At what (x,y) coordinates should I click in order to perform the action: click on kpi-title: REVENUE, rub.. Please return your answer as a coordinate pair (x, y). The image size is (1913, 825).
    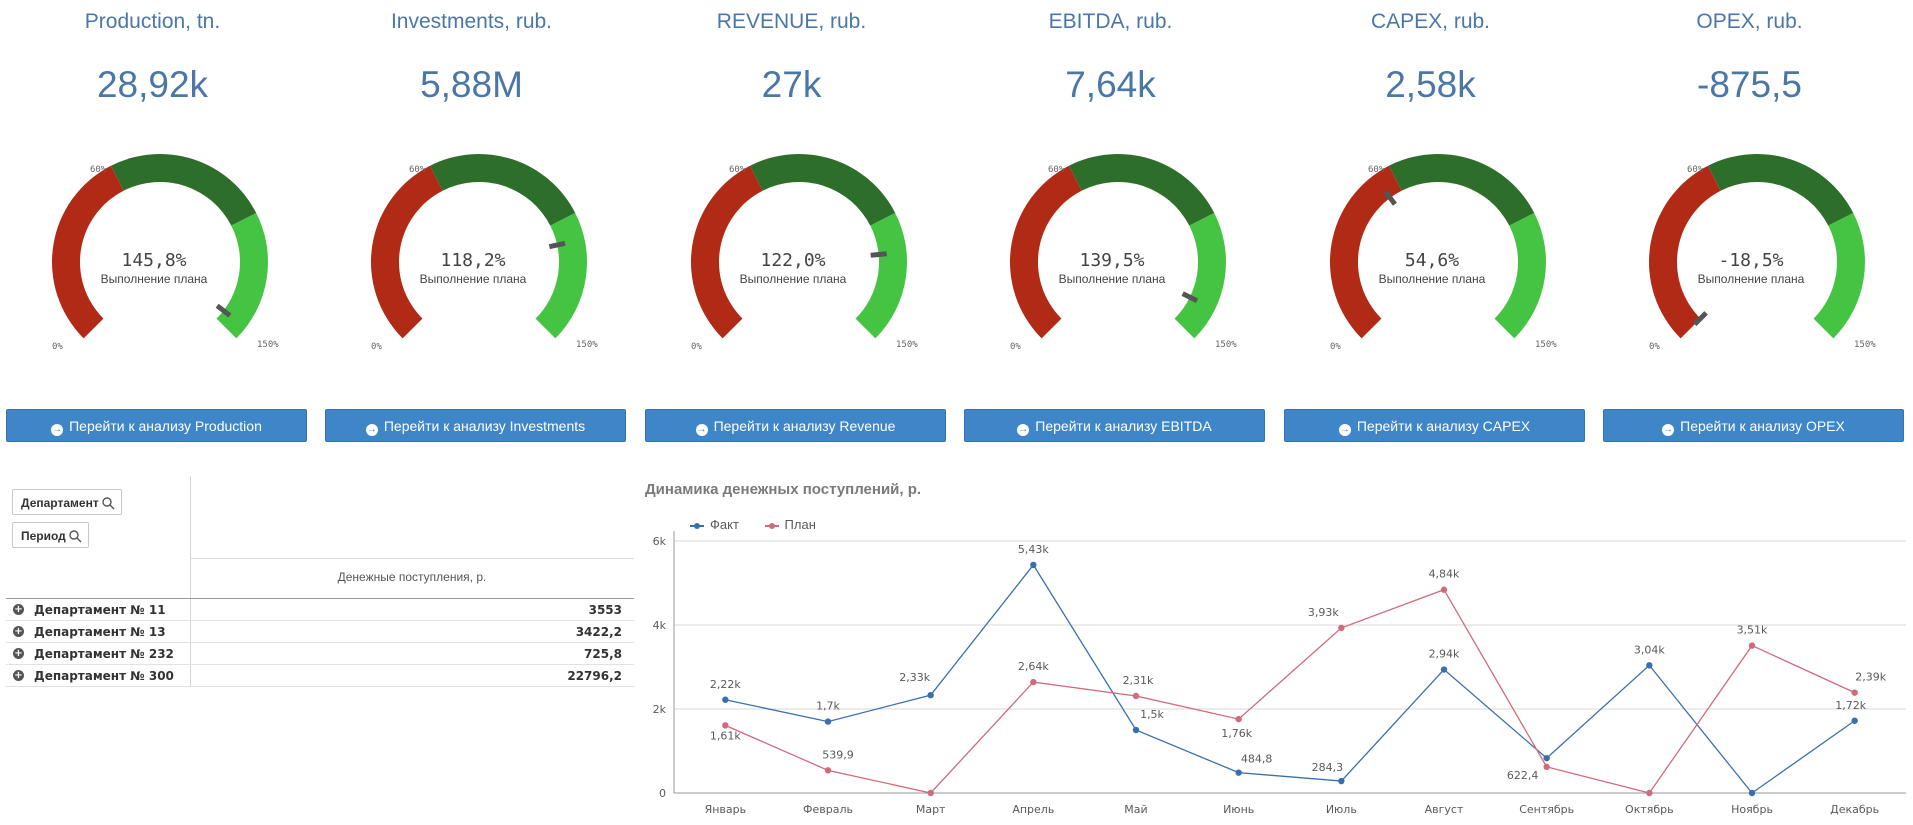
    Looking at the image, I should click on (791, 21).